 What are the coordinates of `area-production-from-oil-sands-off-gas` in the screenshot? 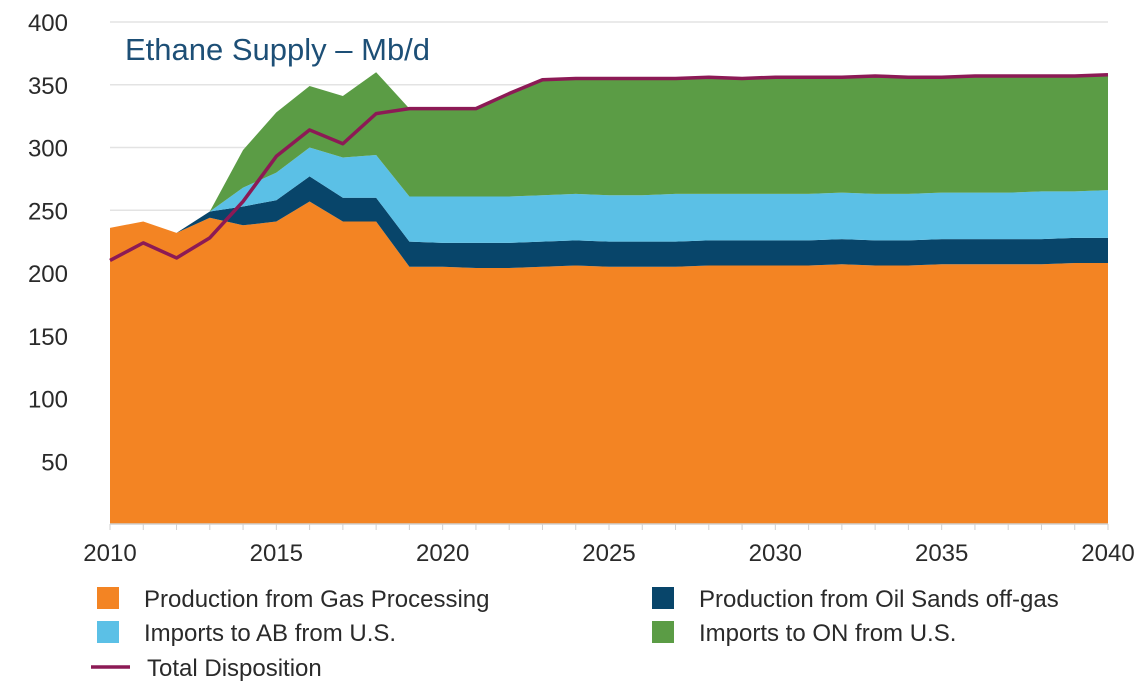 It's located at (609, 222).